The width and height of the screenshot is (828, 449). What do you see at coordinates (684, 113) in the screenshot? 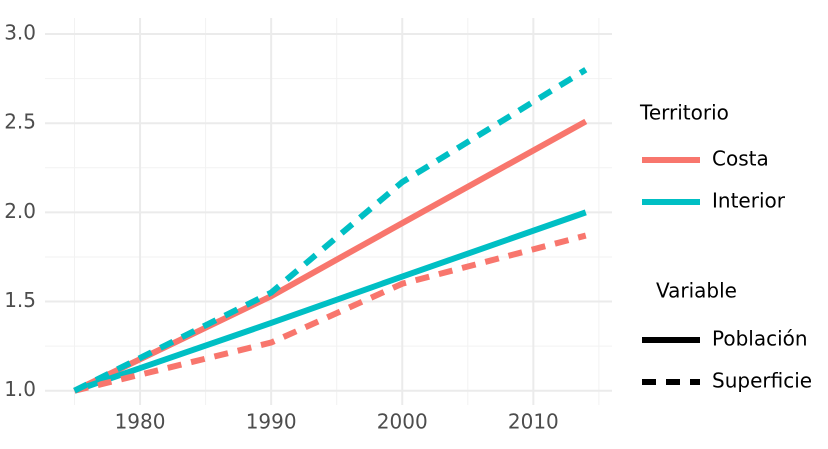
I see `legend-title: Territorio` at bounding box center [684, 113].